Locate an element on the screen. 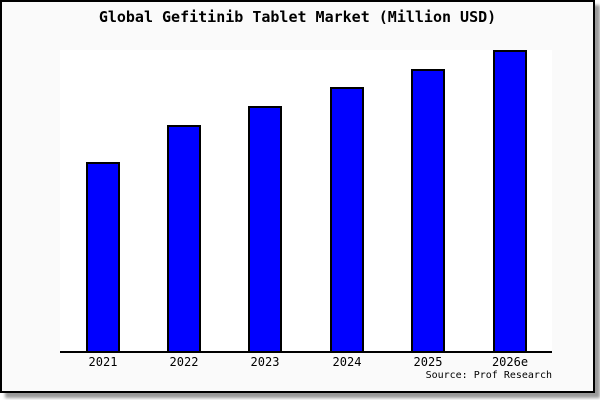 This screenshot has width=600, height=400. x-tick-label-2026e: 2026e is located at coordinates (510, 362).